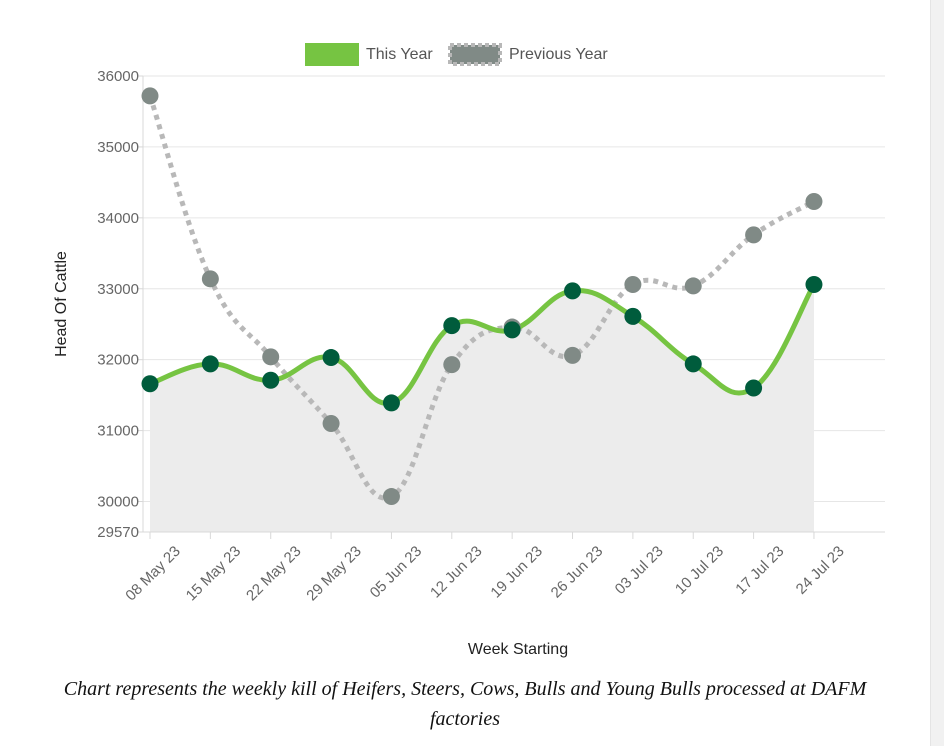  I want to click on y-tick-label: 30000, so click(118, 502).